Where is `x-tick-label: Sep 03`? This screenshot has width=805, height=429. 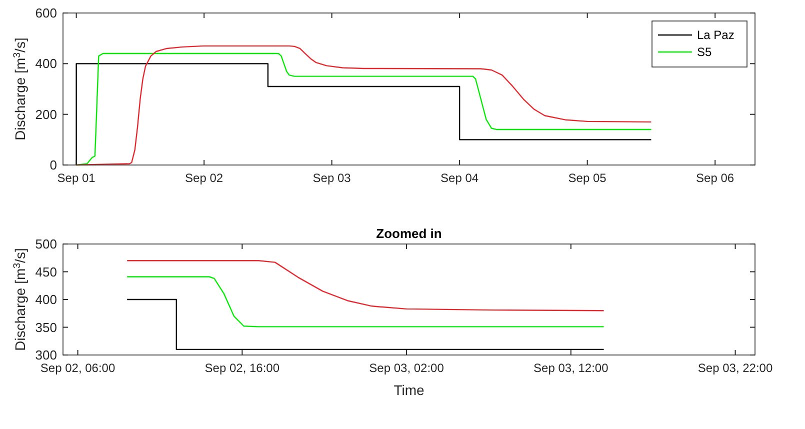 x-tick-label: Sep 03 is located at coordinates (332, 178).